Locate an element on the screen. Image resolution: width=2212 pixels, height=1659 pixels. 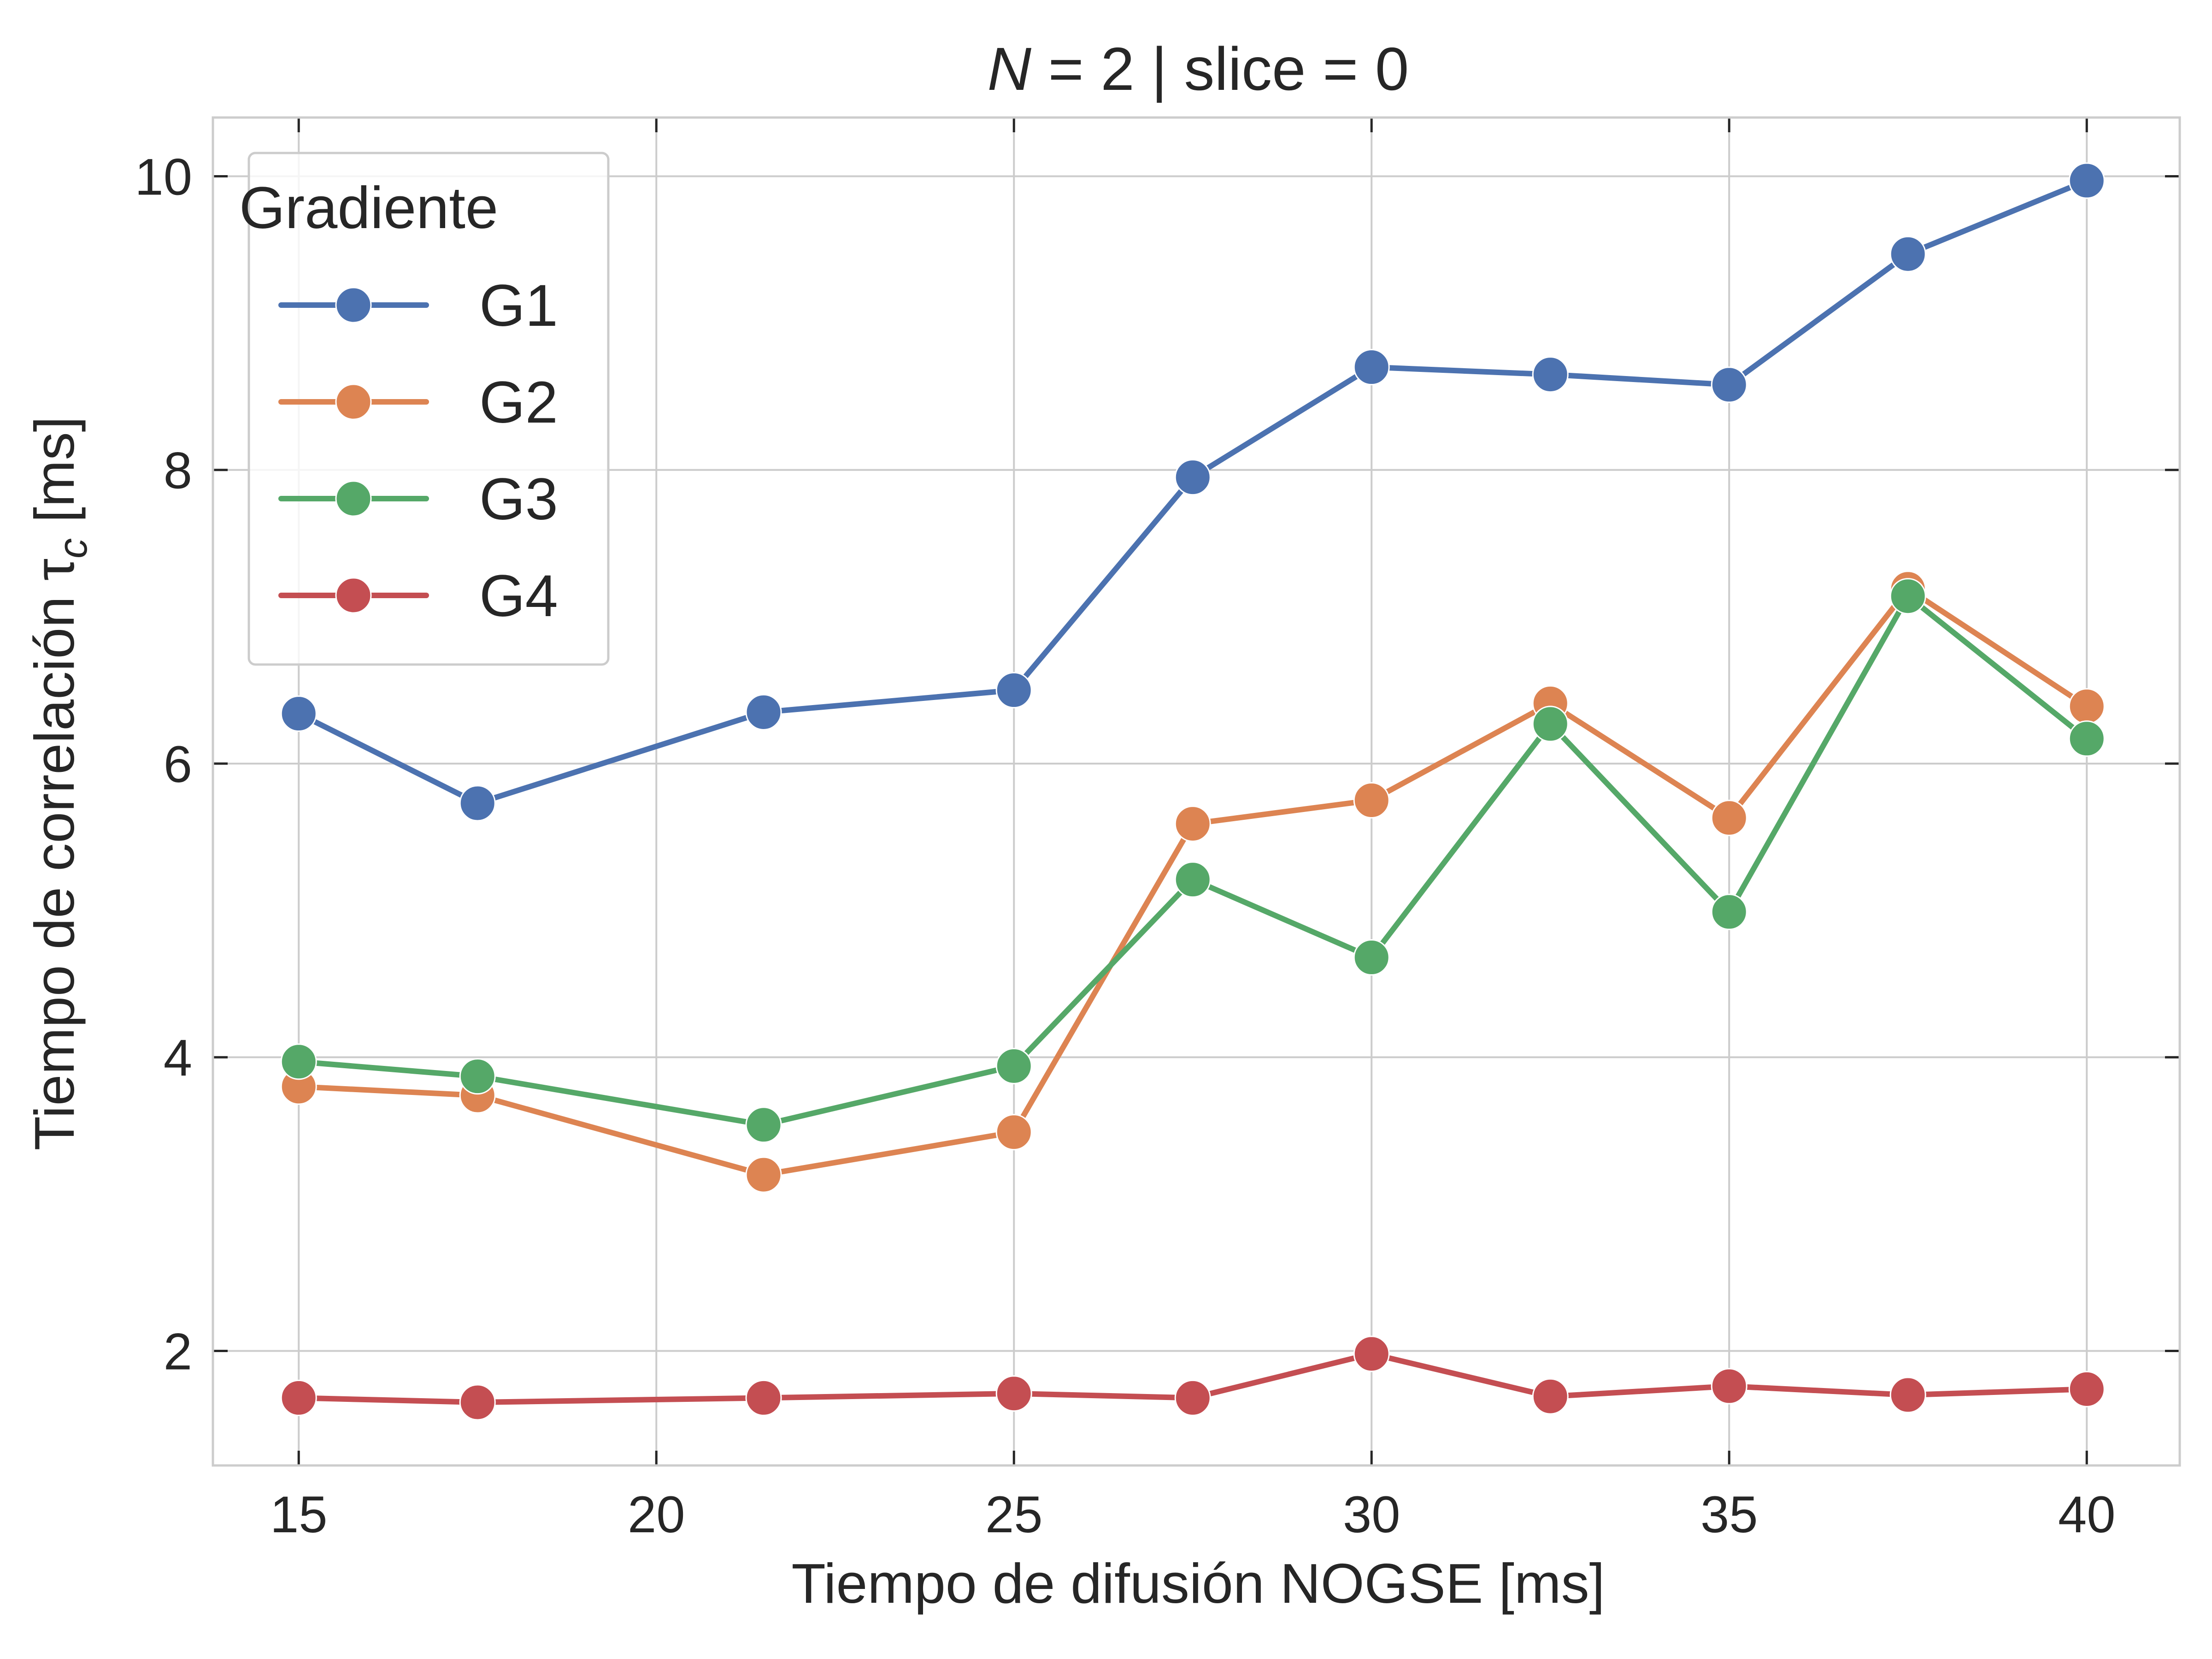
legend-item-g2: G2 is located at coordinates (418, 402).